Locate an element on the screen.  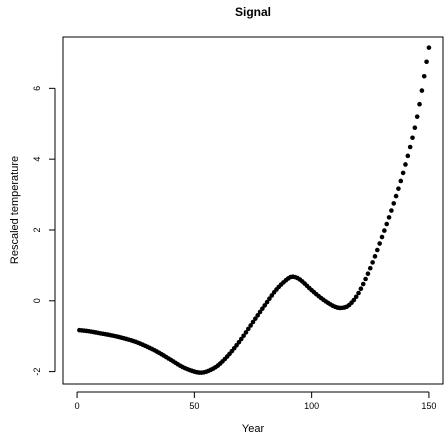
chart-title: Signal is located at coordinates (253, 12).